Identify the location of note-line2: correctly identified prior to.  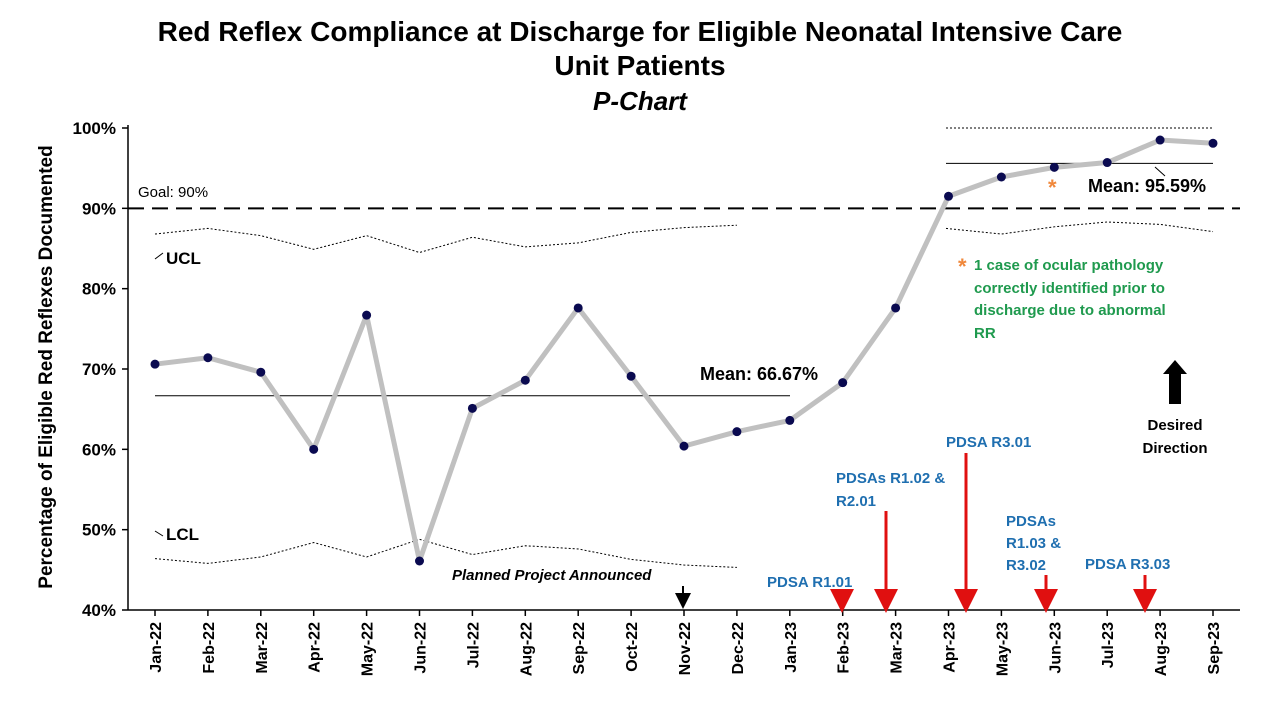
(1069, 288).